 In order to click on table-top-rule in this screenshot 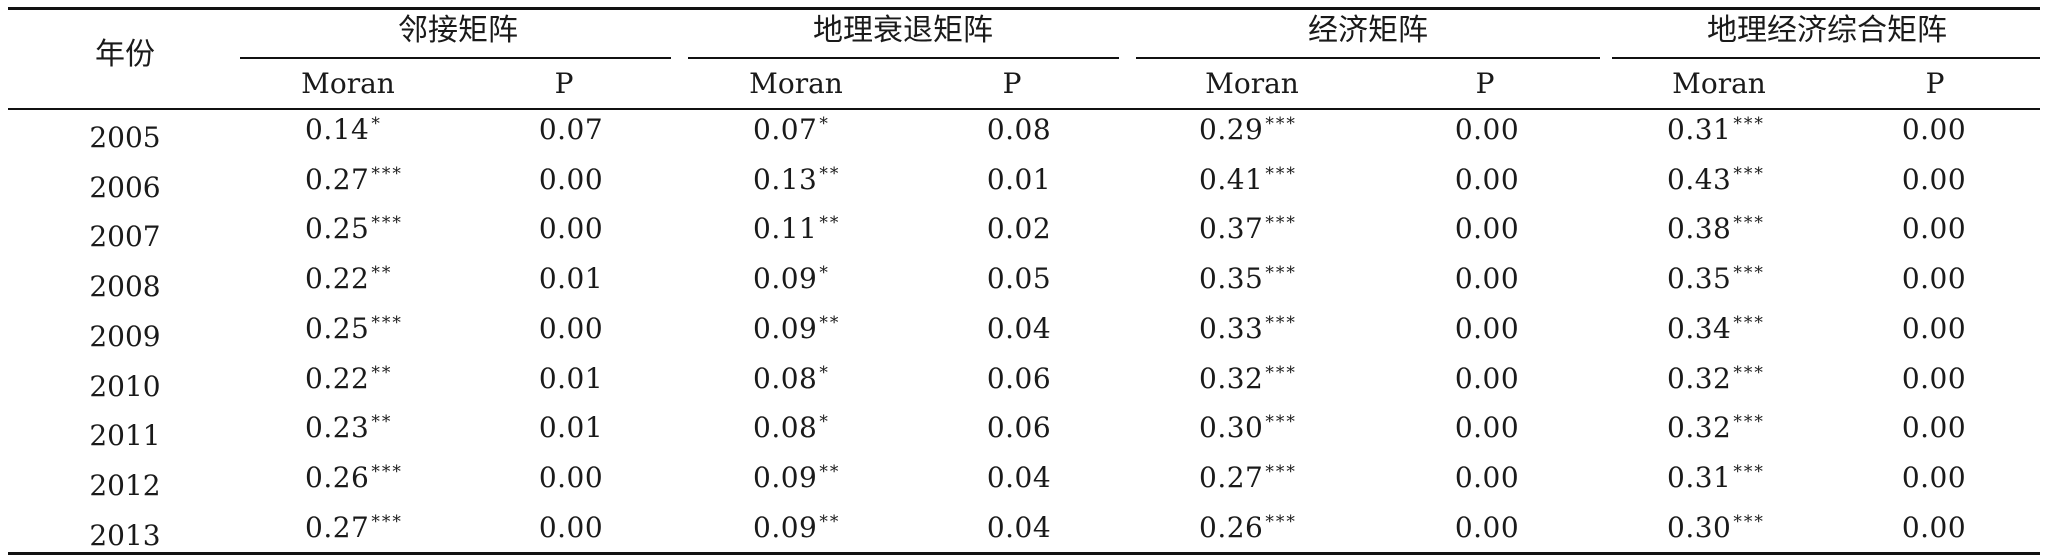, I will do `click(1024, 8)`.